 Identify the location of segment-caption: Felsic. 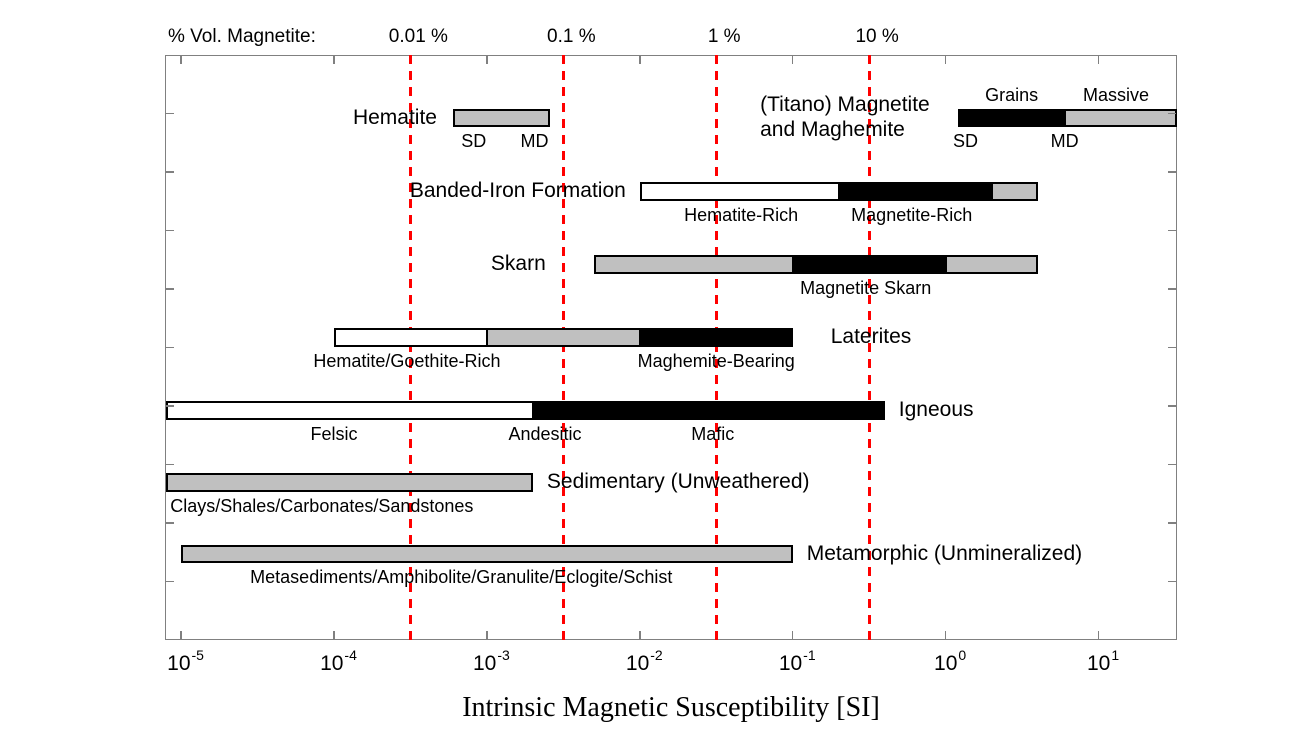
(334, 434).